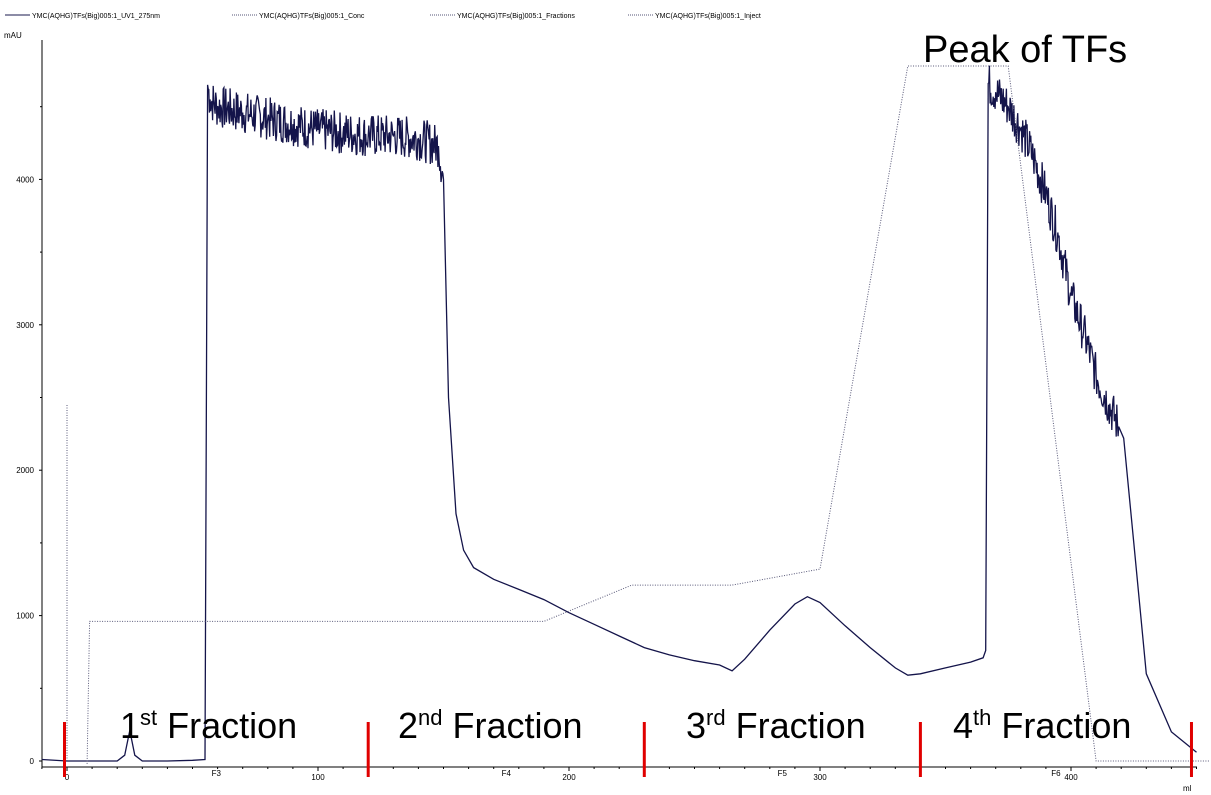 Image resolution: width=1211 pixels, height=795 pixels. What do you see at coordinates (32, 761) in the screenshot?
I see `y-tick-label: 0` at bounding box center [32, 761].